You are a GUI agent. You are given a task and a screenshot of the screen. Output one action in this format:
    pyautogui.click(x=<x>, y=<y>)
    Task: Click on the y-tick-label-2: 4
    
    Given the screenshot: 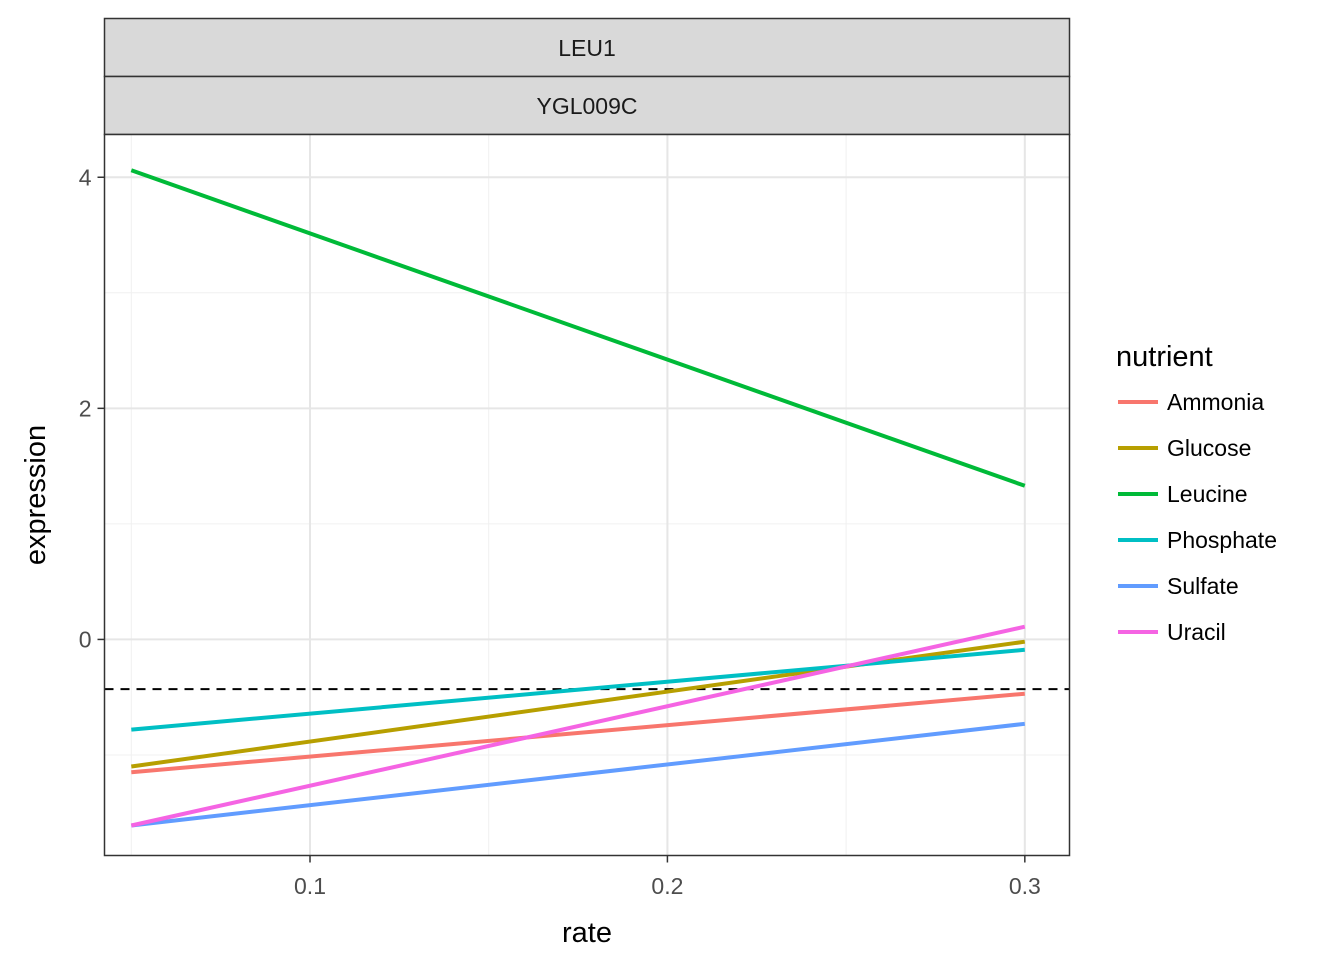 What is the action you would take?
    pyautogui.click(x=85, y=177)
    